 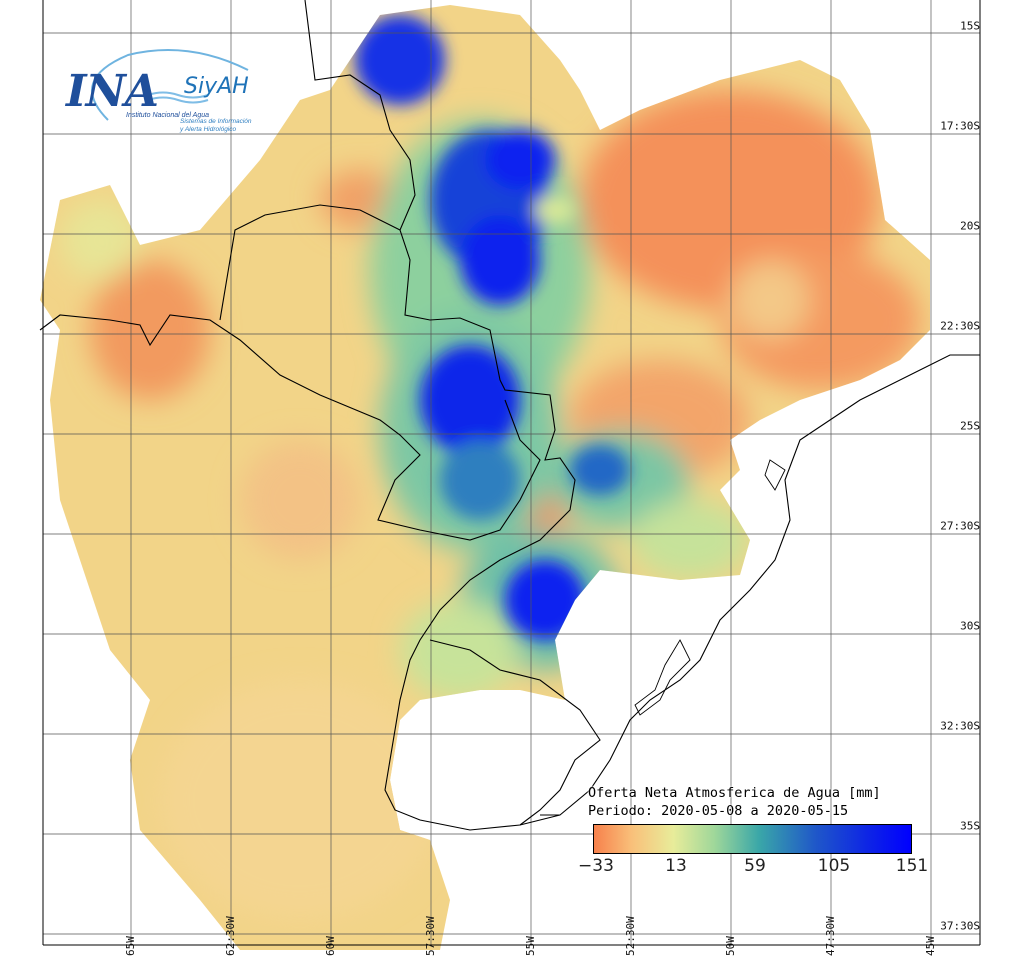 What do you see at coordinates (216, 121) in the screenshot?
I see `logo-system-line1: Sistemas de Información` at bounding box center [216, 121].